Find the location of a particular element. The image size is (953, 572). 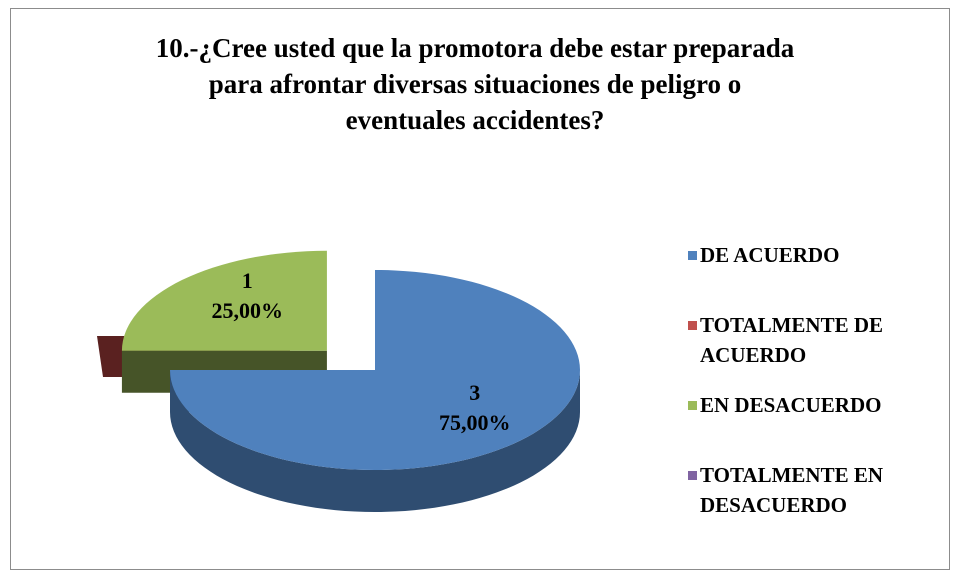

legend-label: DE ACUERDO is located at coordinates (770, 255).